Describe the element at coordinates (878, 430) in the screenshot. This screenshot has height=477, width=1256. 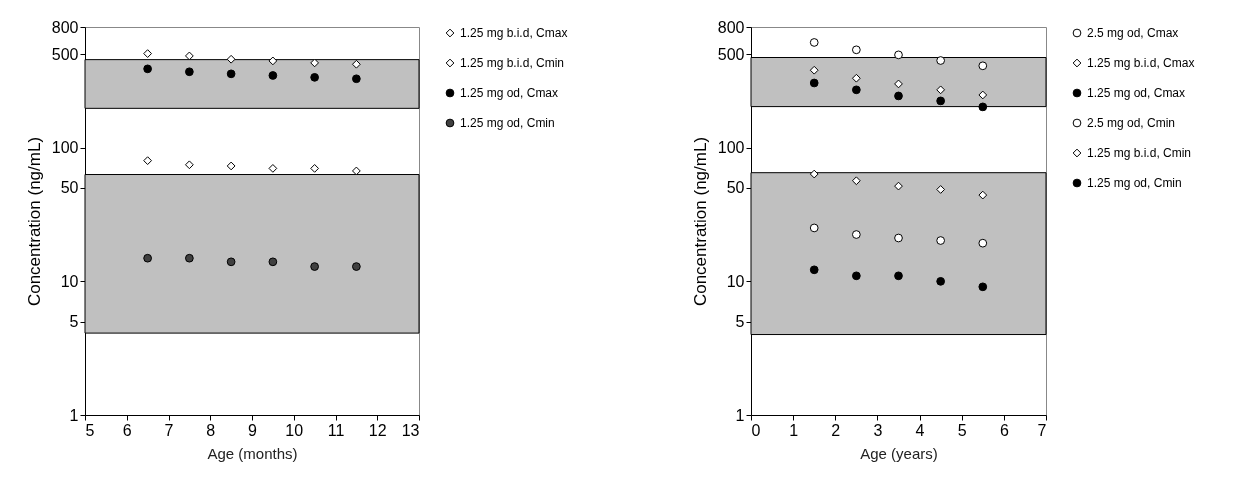
I see `x-tick-label: 3` at that location.